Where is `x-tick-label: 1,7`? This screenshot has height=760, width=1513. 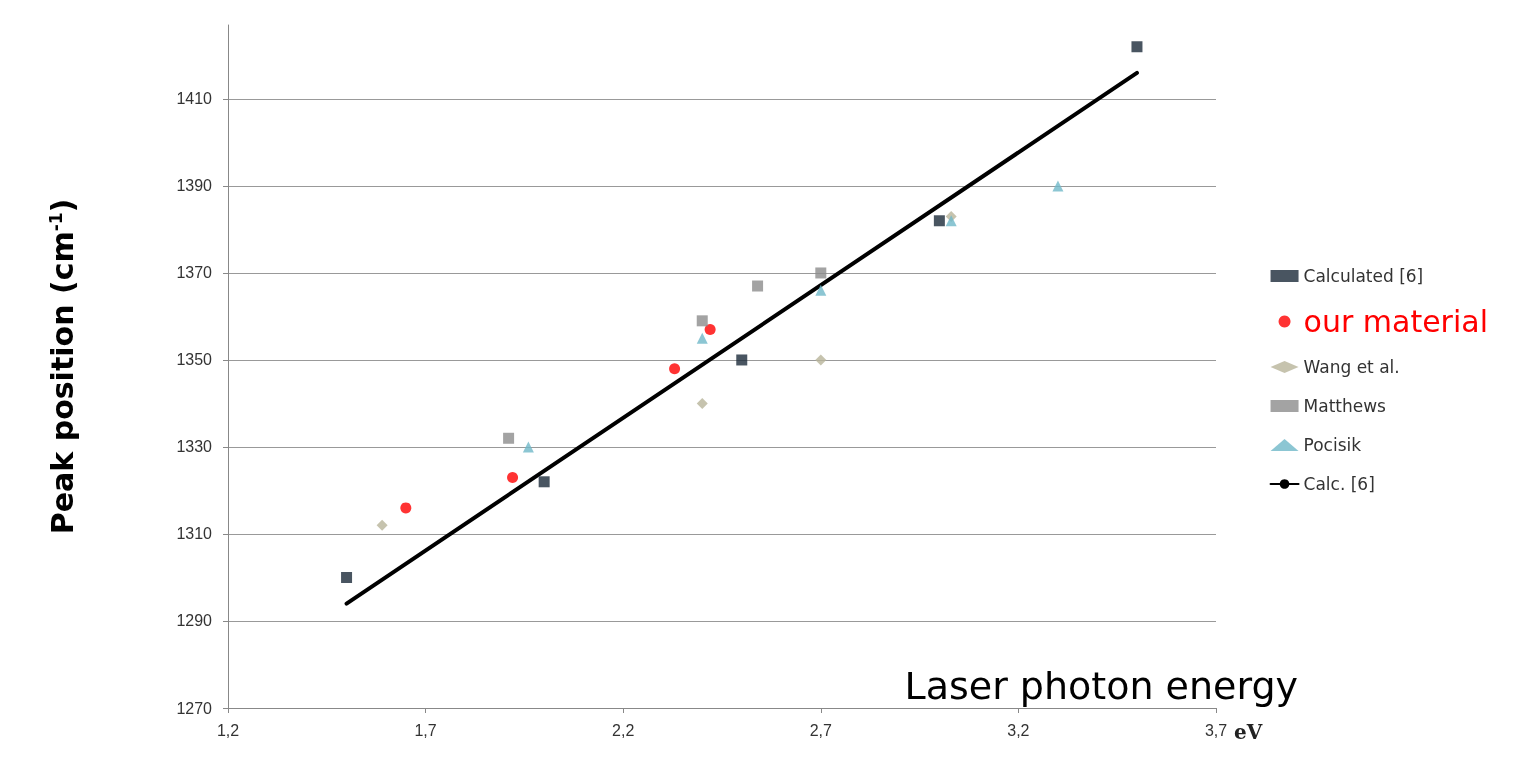 x-tick-label: 1,7 is located at coordinates (425, 730).